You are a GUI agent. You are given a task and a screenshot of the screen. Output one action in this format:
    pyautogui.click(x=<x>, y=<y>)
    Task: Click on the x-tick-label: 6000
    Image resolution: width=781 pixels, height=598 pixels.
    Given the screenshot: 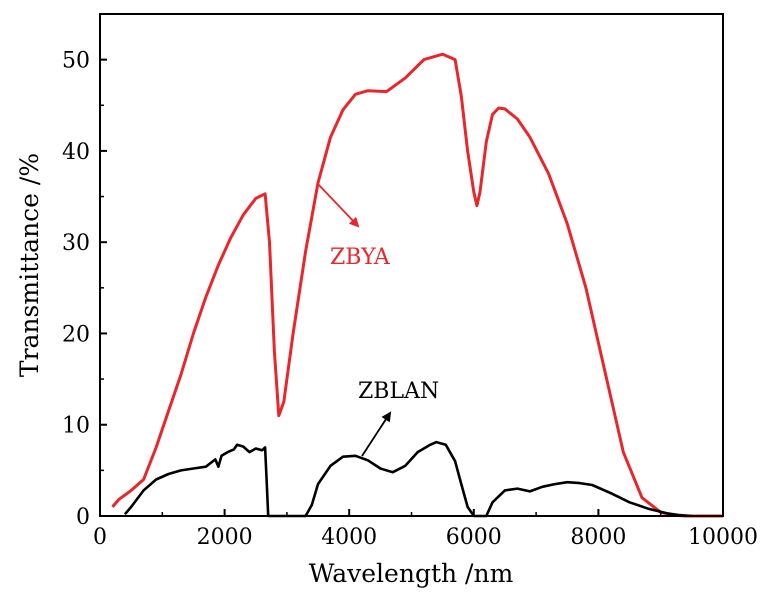 What is the action you would take?
    pyautogui.click(x=474, y=537)
    